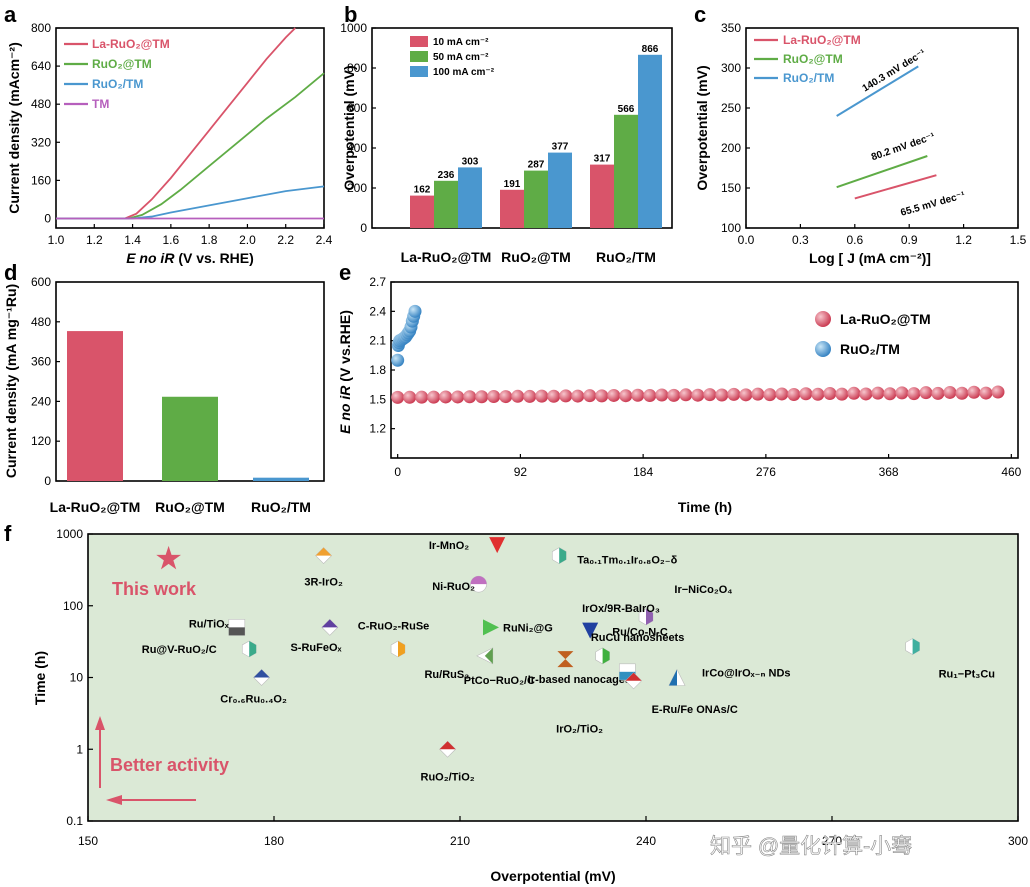  Describe the element at coordinates (882, 128) in the screenshot. I see `panel-c-frame` at that location.